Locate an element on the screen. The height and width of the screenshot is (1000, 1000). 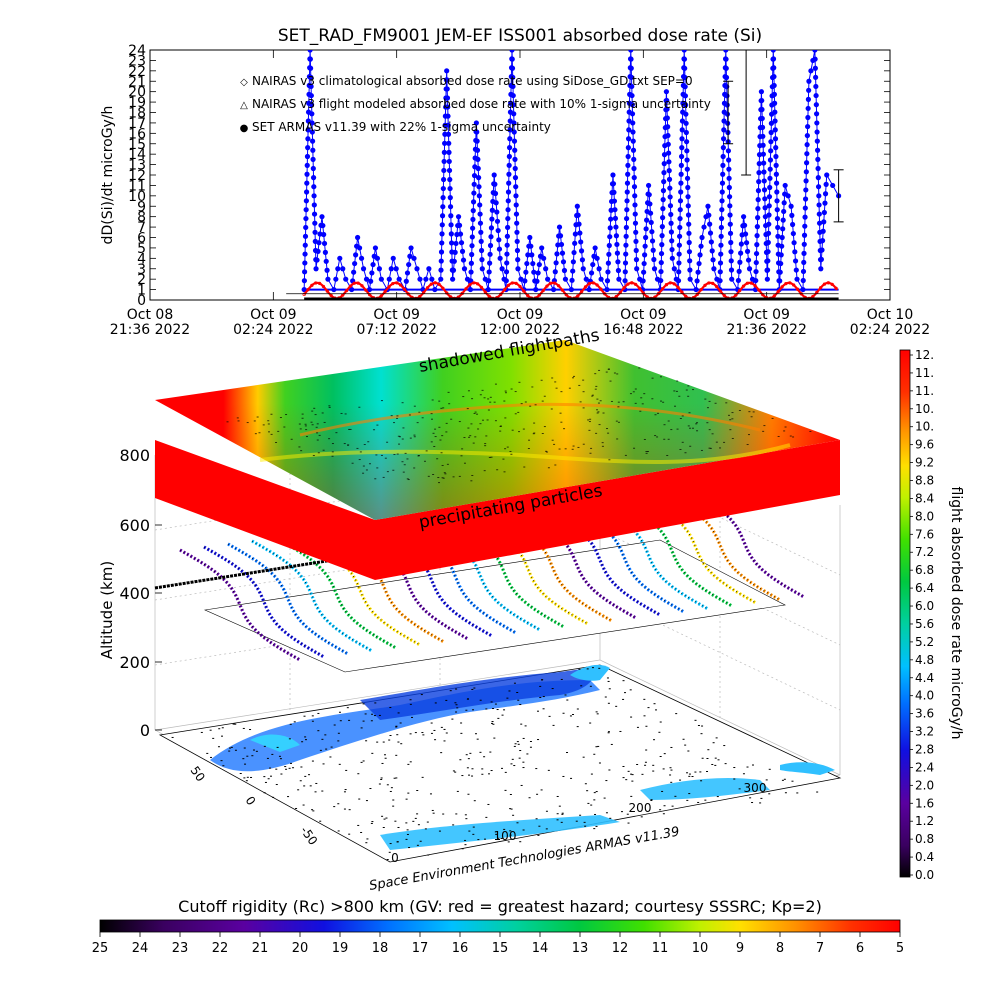
y-tick-label: 5 is located at coordinates (141, 249).